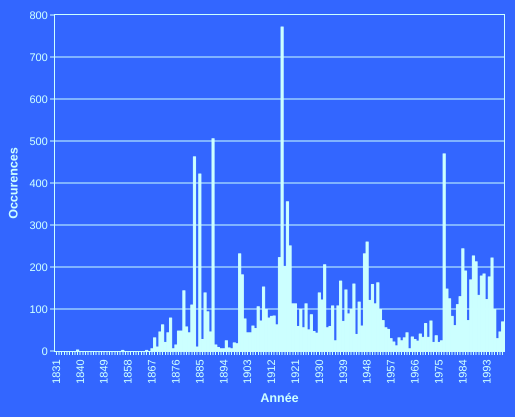 Image resolution: width=515 pixels, height=417 pixels. I want to click on x-tick-label: 1984, so click(463, 371).